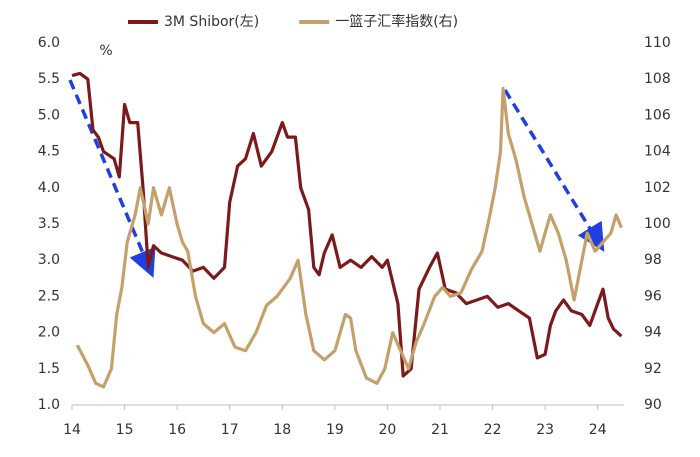 The height and width of the screenshot is (457, 700). I want to click on y-tick-label: 6.0, so click(49, 43).